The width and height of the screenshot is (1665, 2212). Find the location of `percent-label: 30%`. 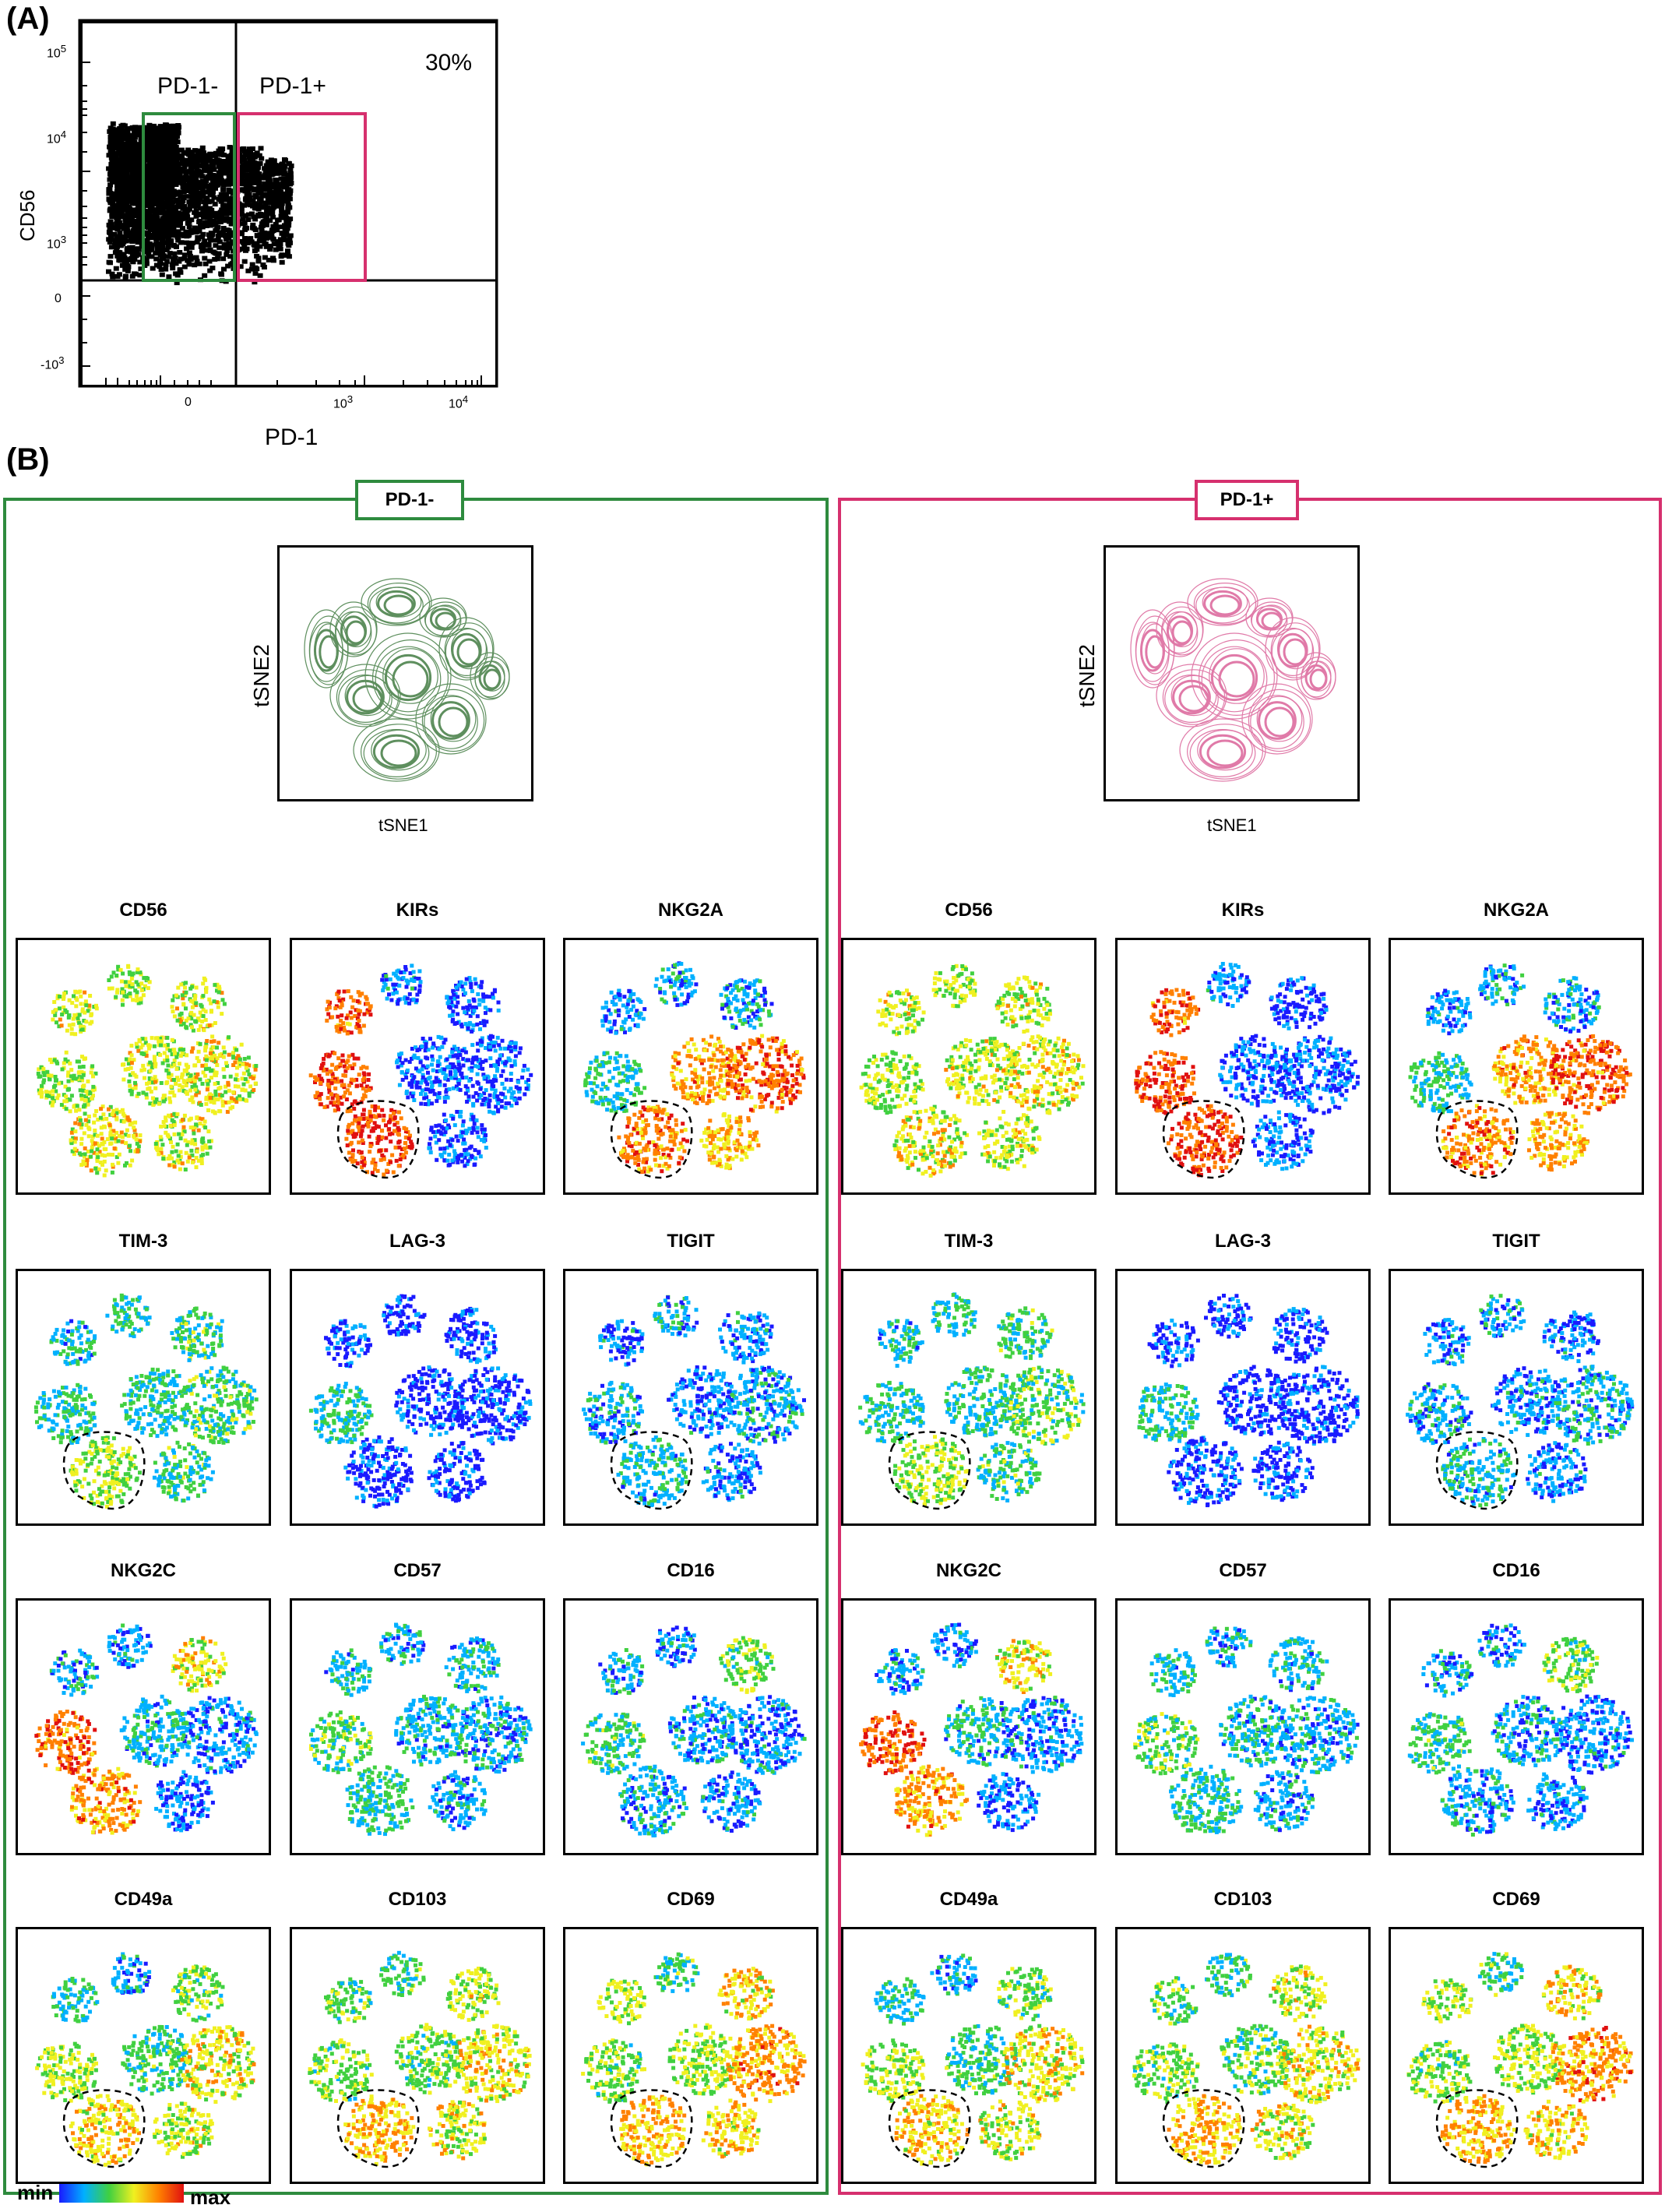

percent-label: 30% is located at coordinates (448, 63).